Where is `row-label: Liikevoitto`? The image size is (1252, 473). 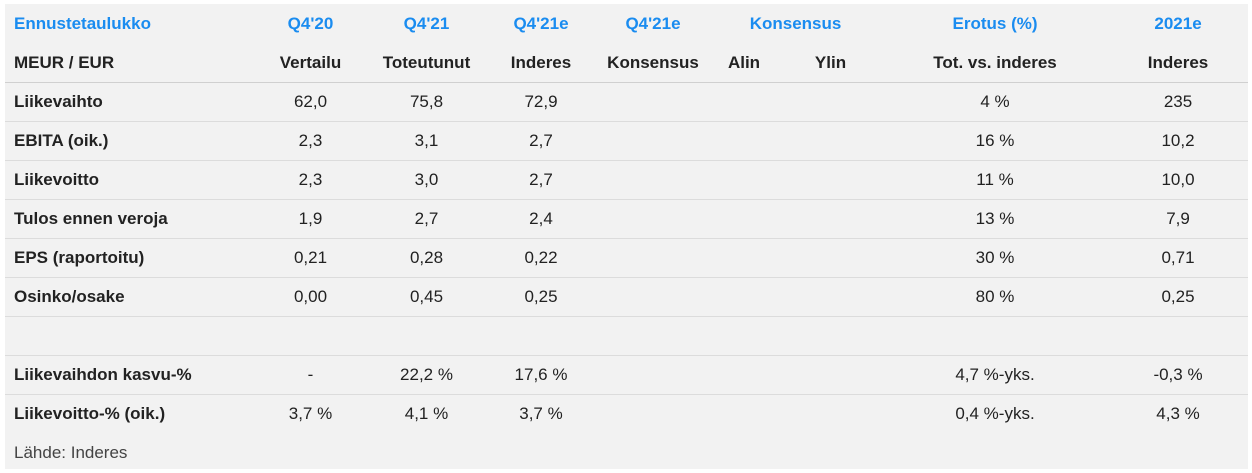 row-label: Liikevoitto is located at coordinates (129, 180).